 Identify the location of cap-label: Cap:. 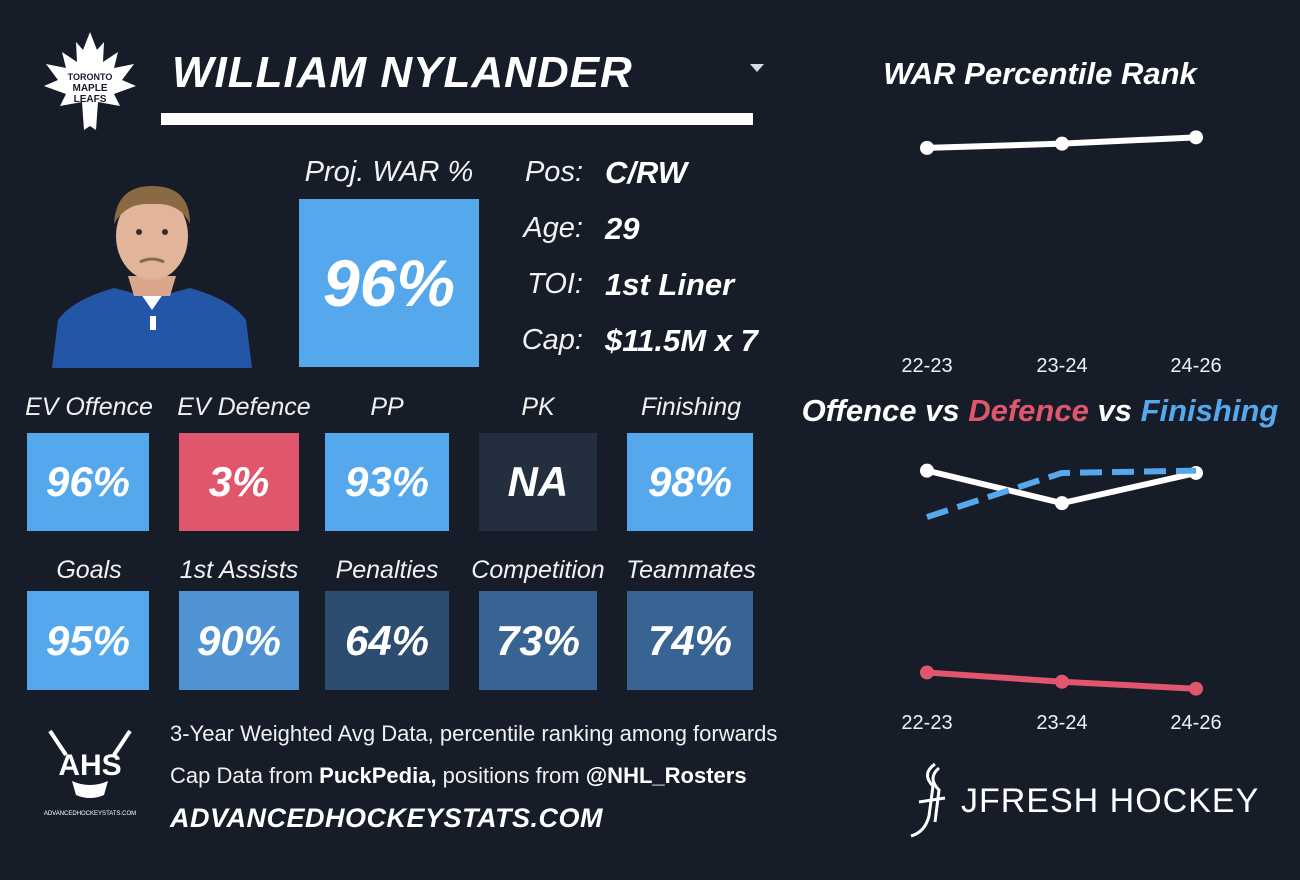
(552, 340).